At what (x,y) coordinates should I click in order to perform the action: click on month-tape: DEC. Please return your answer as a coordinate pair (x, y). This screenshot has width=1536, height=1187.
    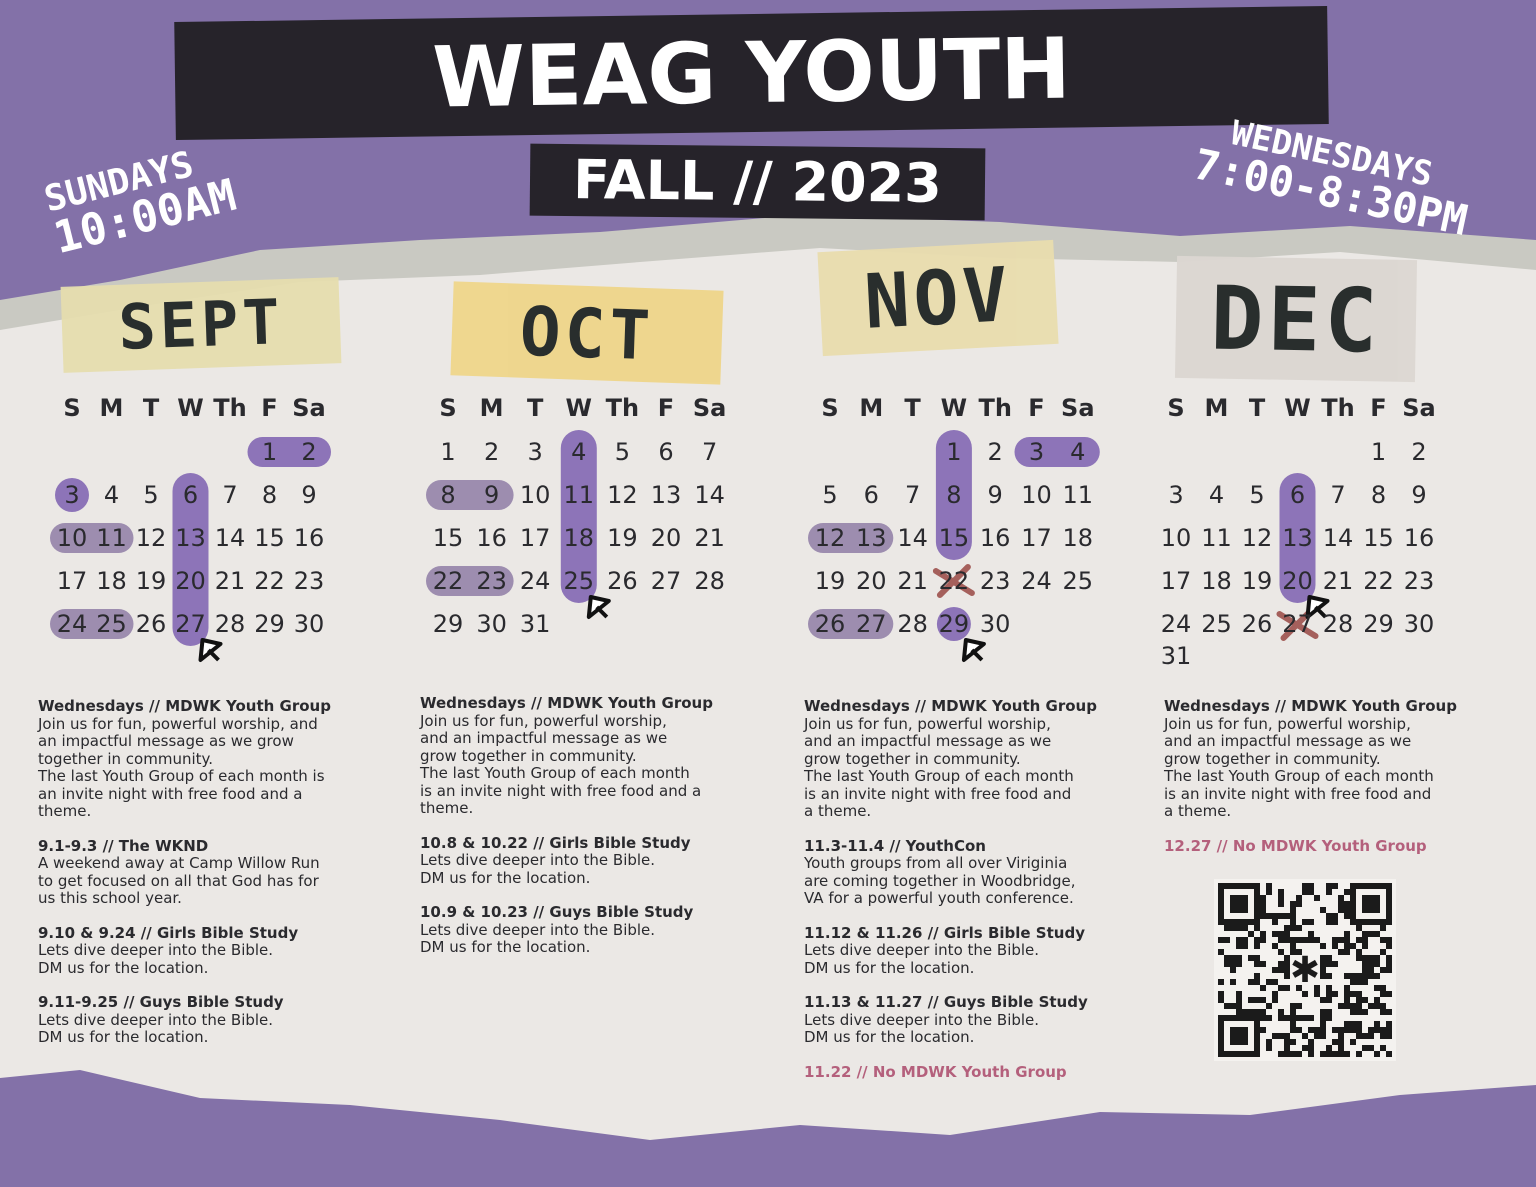
    Looking at the image, I should click on (1296, 319).